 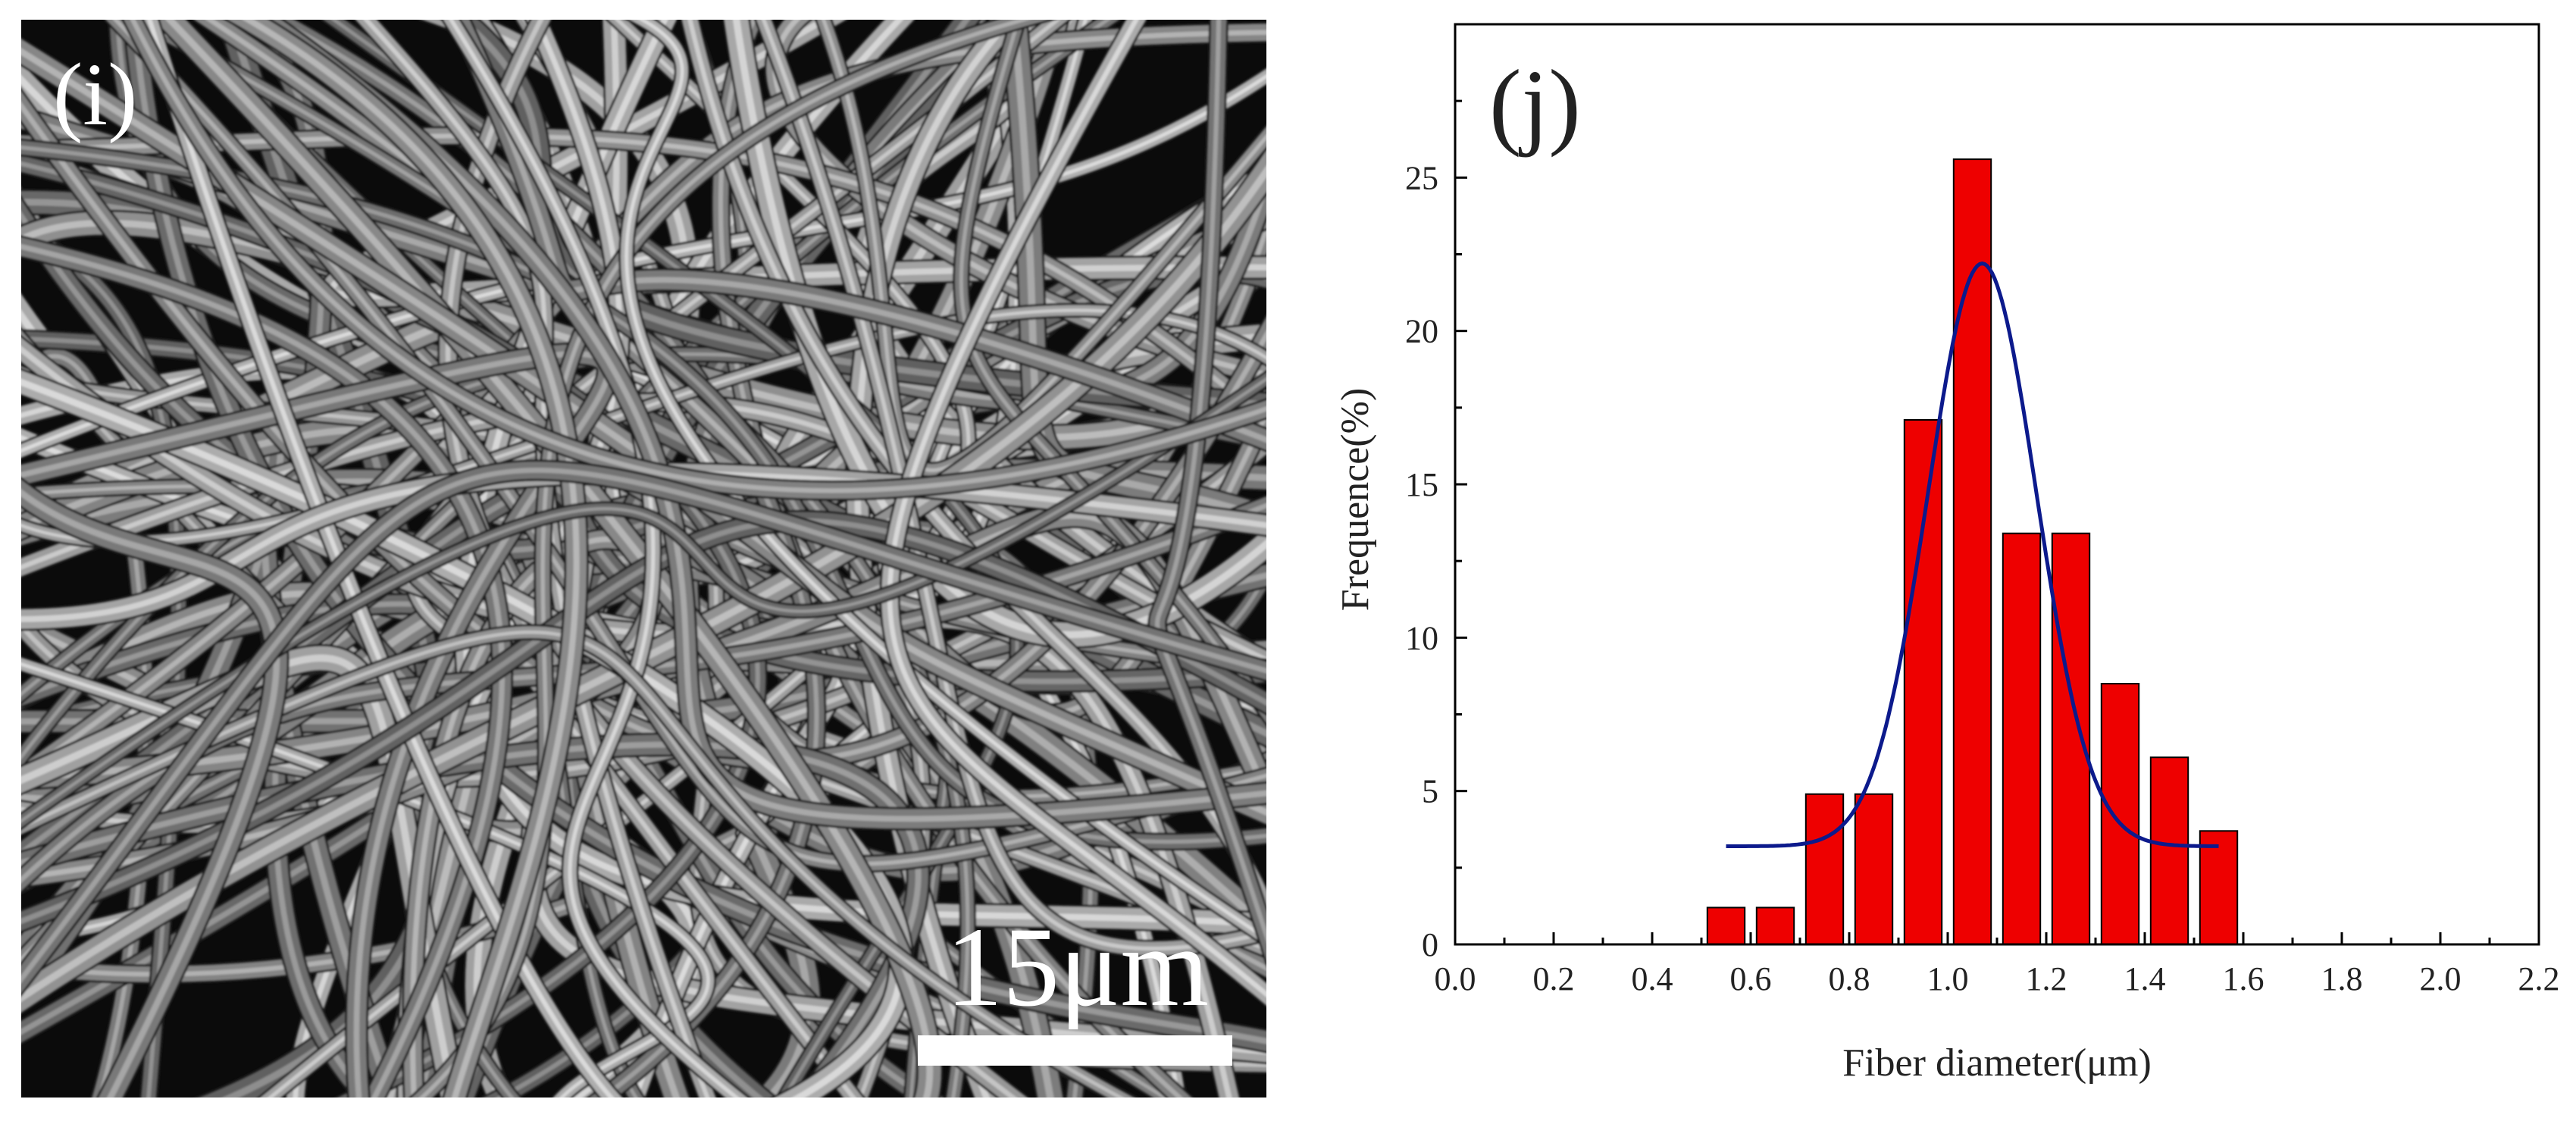 I want to click on x-tick-label: 0.0, so click(x=1455, y=979).